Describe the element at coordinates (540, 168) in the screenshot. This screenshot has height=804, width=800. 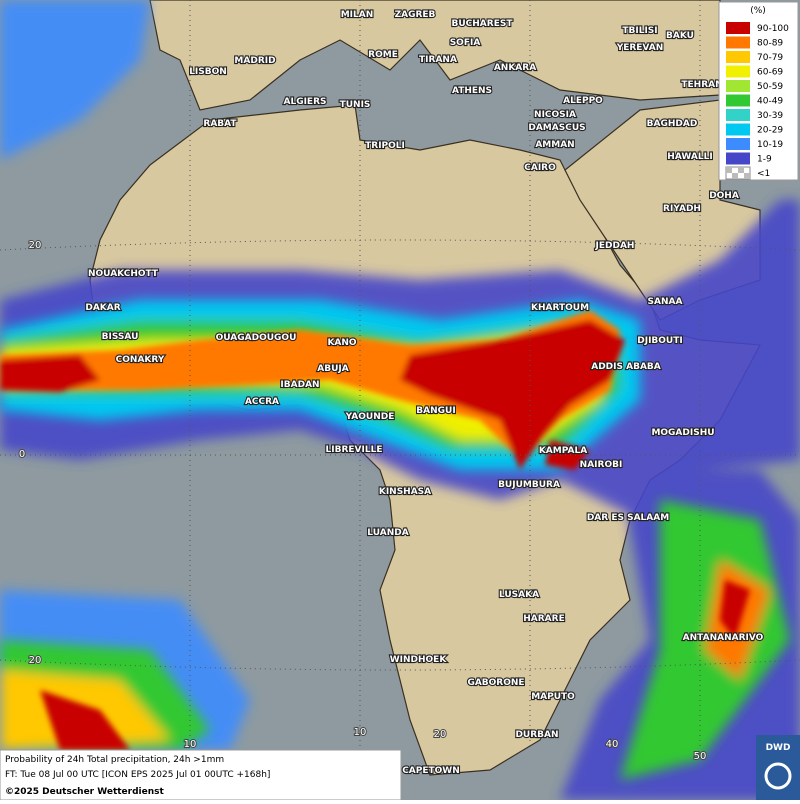
I see `city-label: CAIRO` at that location.